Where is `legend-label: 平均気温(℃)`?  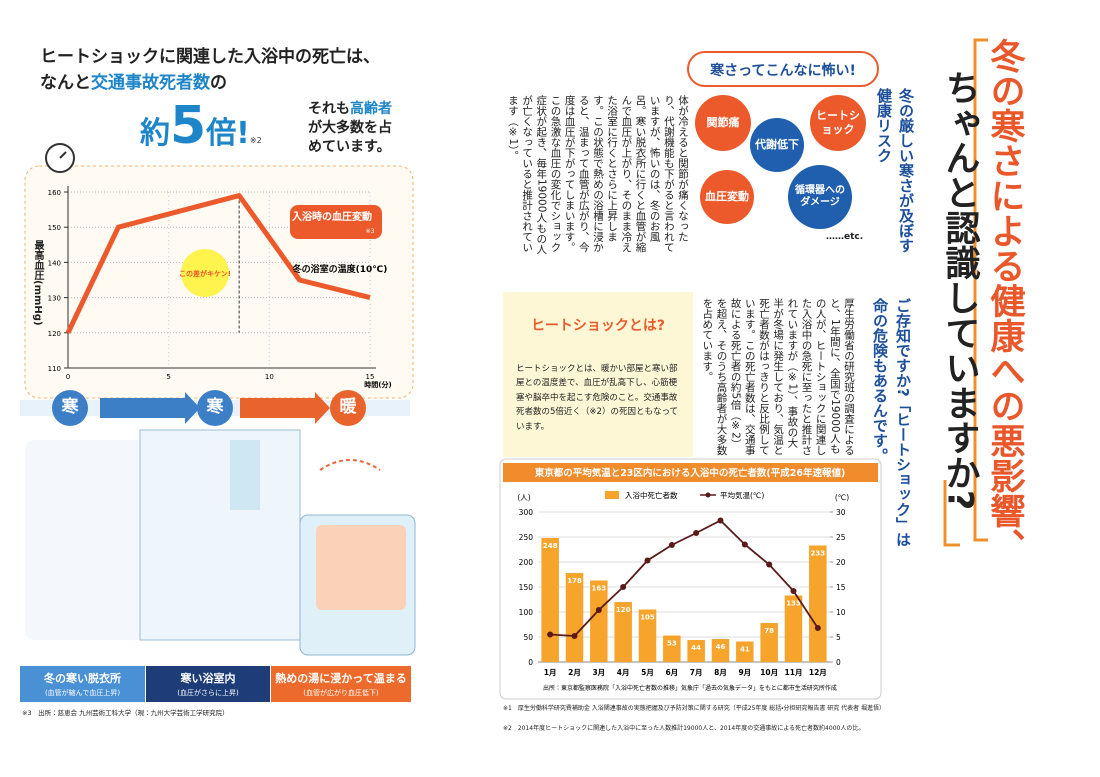 legend-label: 平均気温(℃) is located at coordinates (742, 495).